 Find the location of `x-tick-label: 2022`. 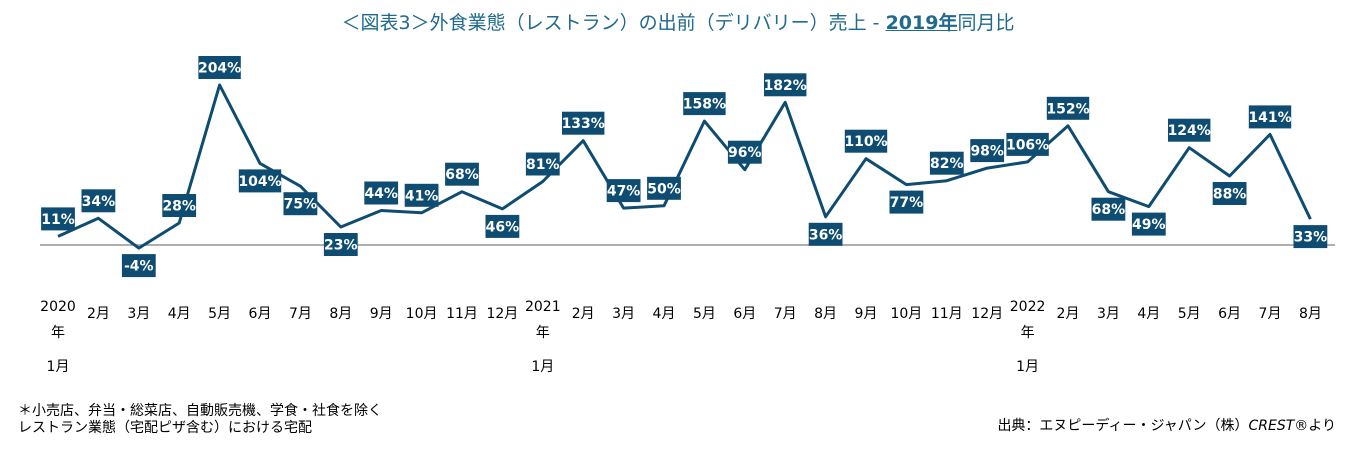

x-tick-label: 2022 is located at coordinates (1028, 307).